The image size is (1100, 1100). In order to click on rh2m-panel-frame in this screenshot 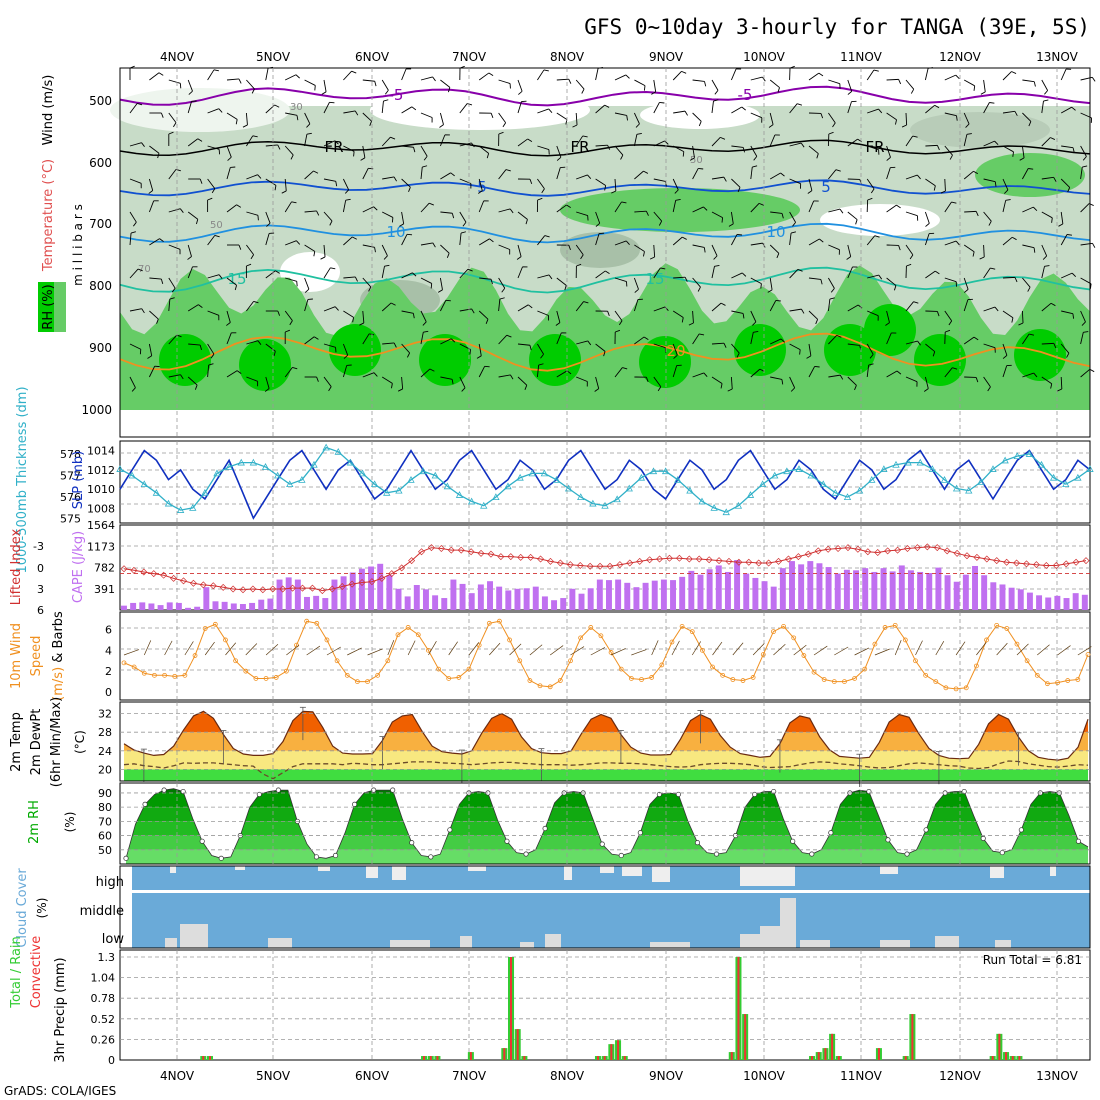, I will do `click(605, 823)`.